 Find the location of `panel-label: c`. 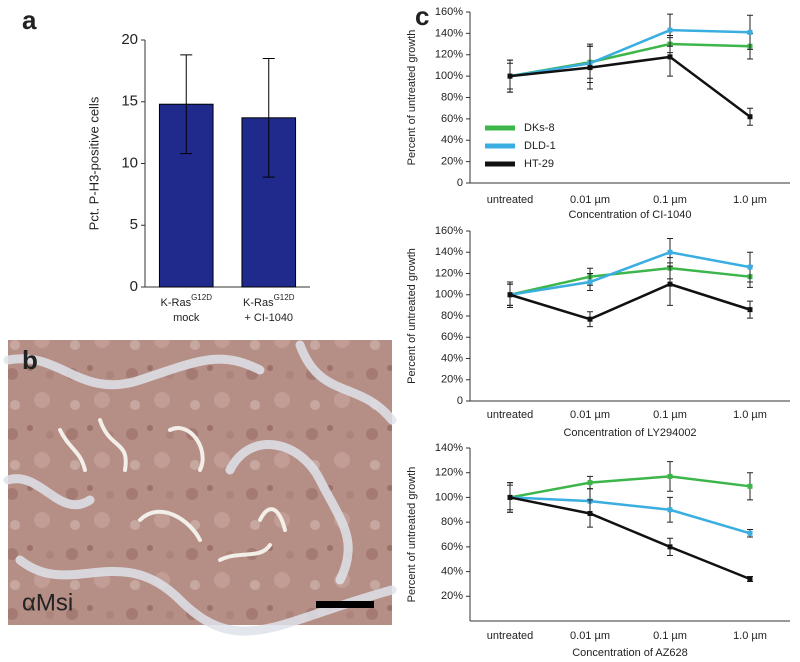

panel-label: c is located at coordinates (422, 16).